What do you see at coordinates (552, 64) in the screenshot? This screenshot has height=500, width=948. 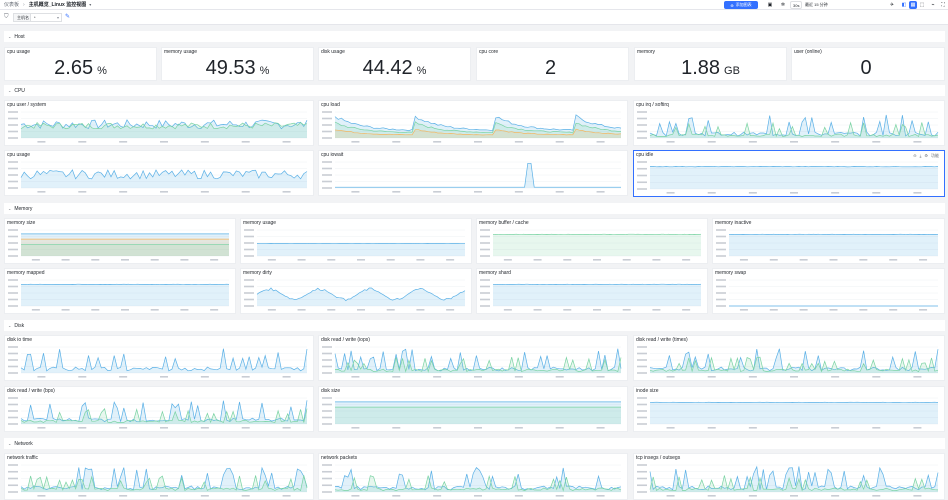 I see `stat-panel: cpu core 2` at bounding box center [552, 64].